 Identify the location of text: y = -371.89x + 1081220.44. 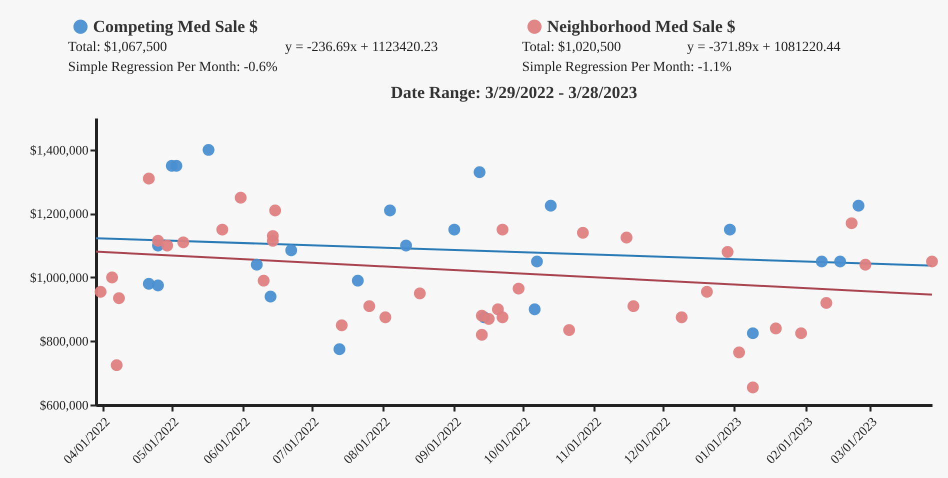
(763, 48).